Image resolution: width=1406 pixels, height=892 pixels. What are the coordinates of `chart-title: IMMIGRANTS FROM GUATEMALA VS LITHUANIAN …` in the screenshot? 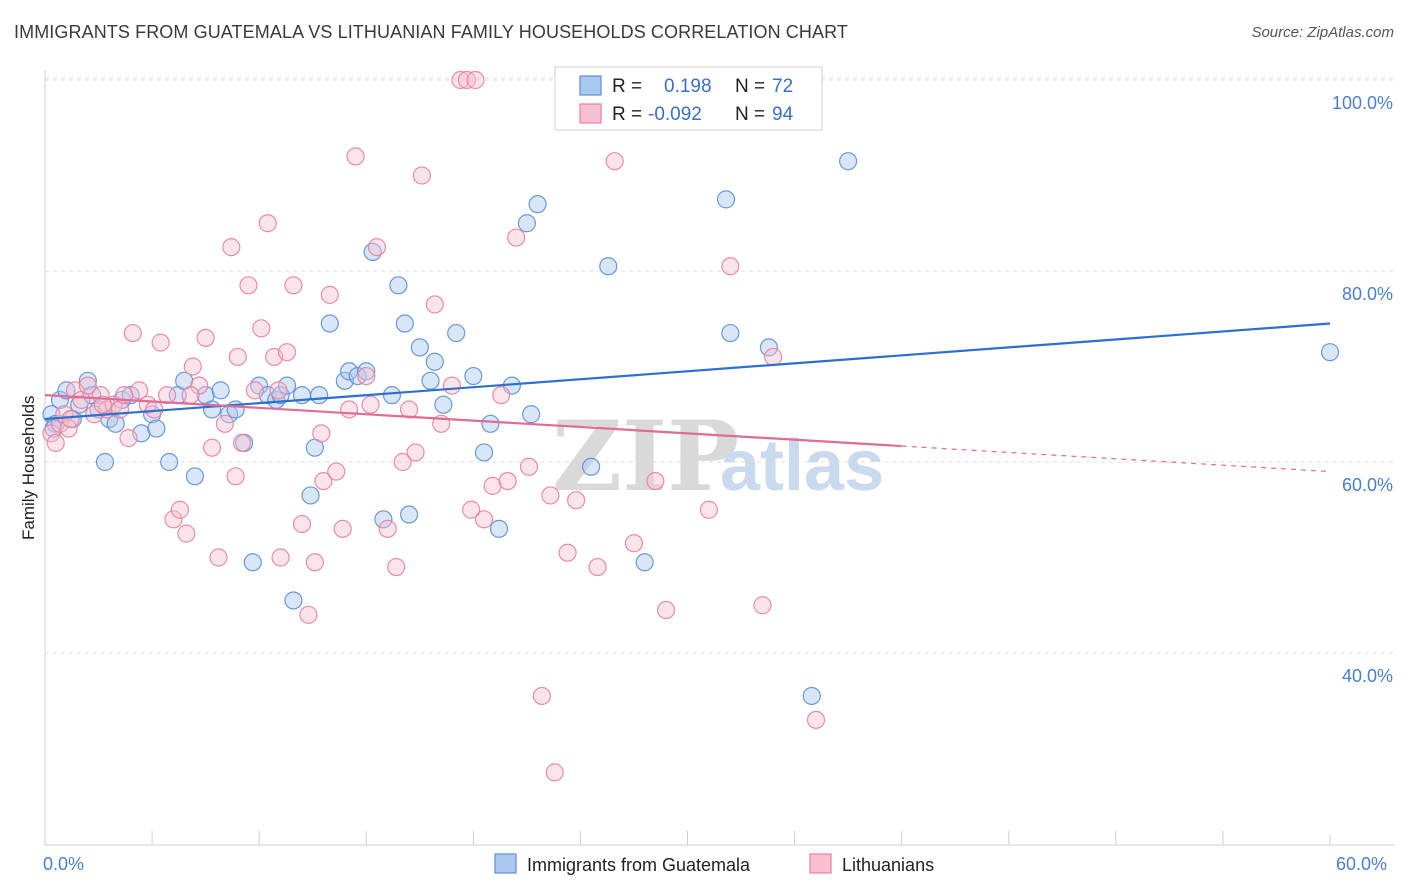 It's located at (431, 32).